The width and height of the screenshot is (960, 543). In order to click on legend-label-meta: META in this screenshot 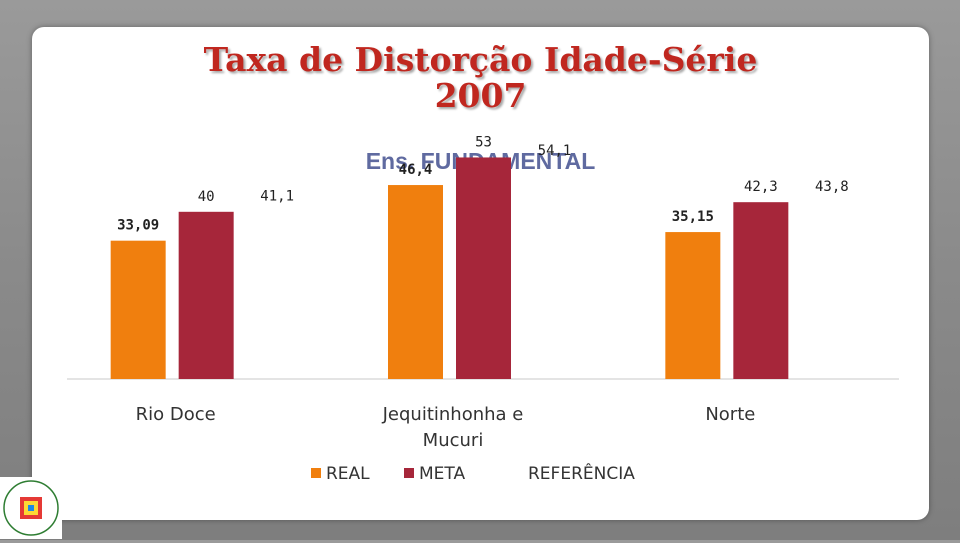, I will do `click(442, 474)`.